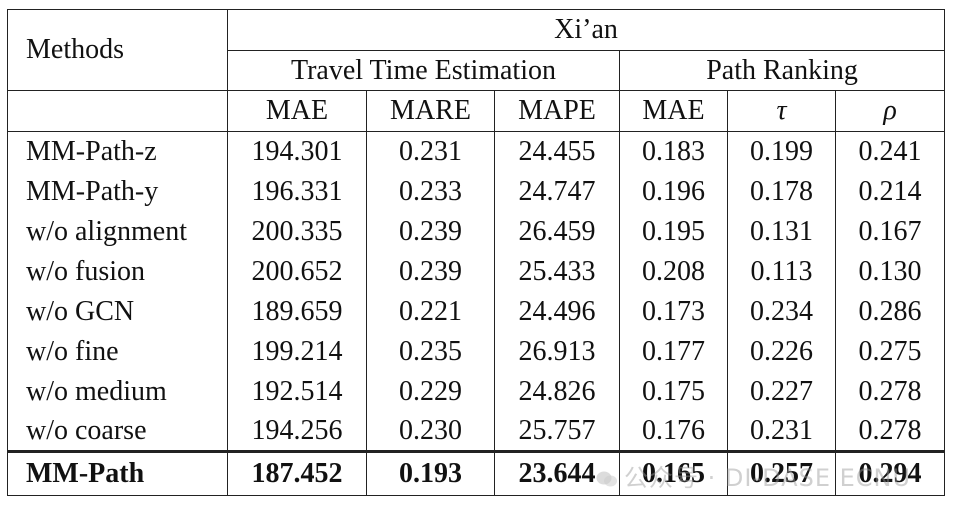 The width and height of the screenshot is (953, 512). Describe the element at coordinates (673, 191) in the screenshot. I see `cell-value: 0.196` at that location.